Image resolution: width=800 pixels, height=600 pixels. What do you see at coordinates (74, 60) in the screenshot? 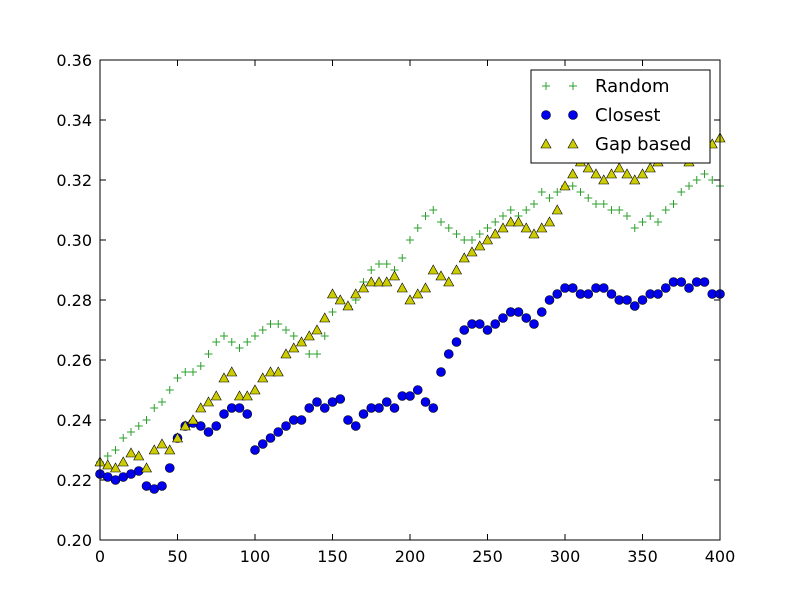
I see `y-tick-label: 0.36` at bounding box center [74, 60].